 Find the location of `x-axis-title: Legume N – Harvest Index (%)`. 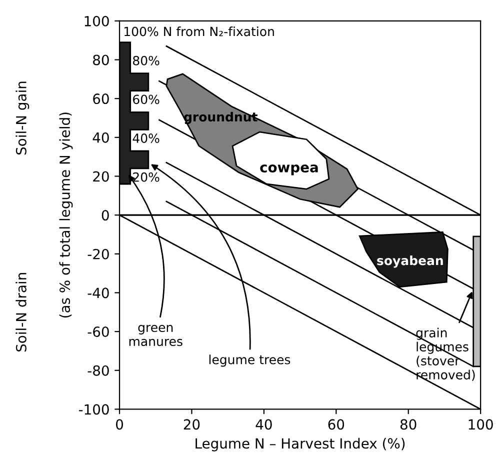

x-axis-title: Legume N – Harvest Index (%) is located at coordinates (300, 445).